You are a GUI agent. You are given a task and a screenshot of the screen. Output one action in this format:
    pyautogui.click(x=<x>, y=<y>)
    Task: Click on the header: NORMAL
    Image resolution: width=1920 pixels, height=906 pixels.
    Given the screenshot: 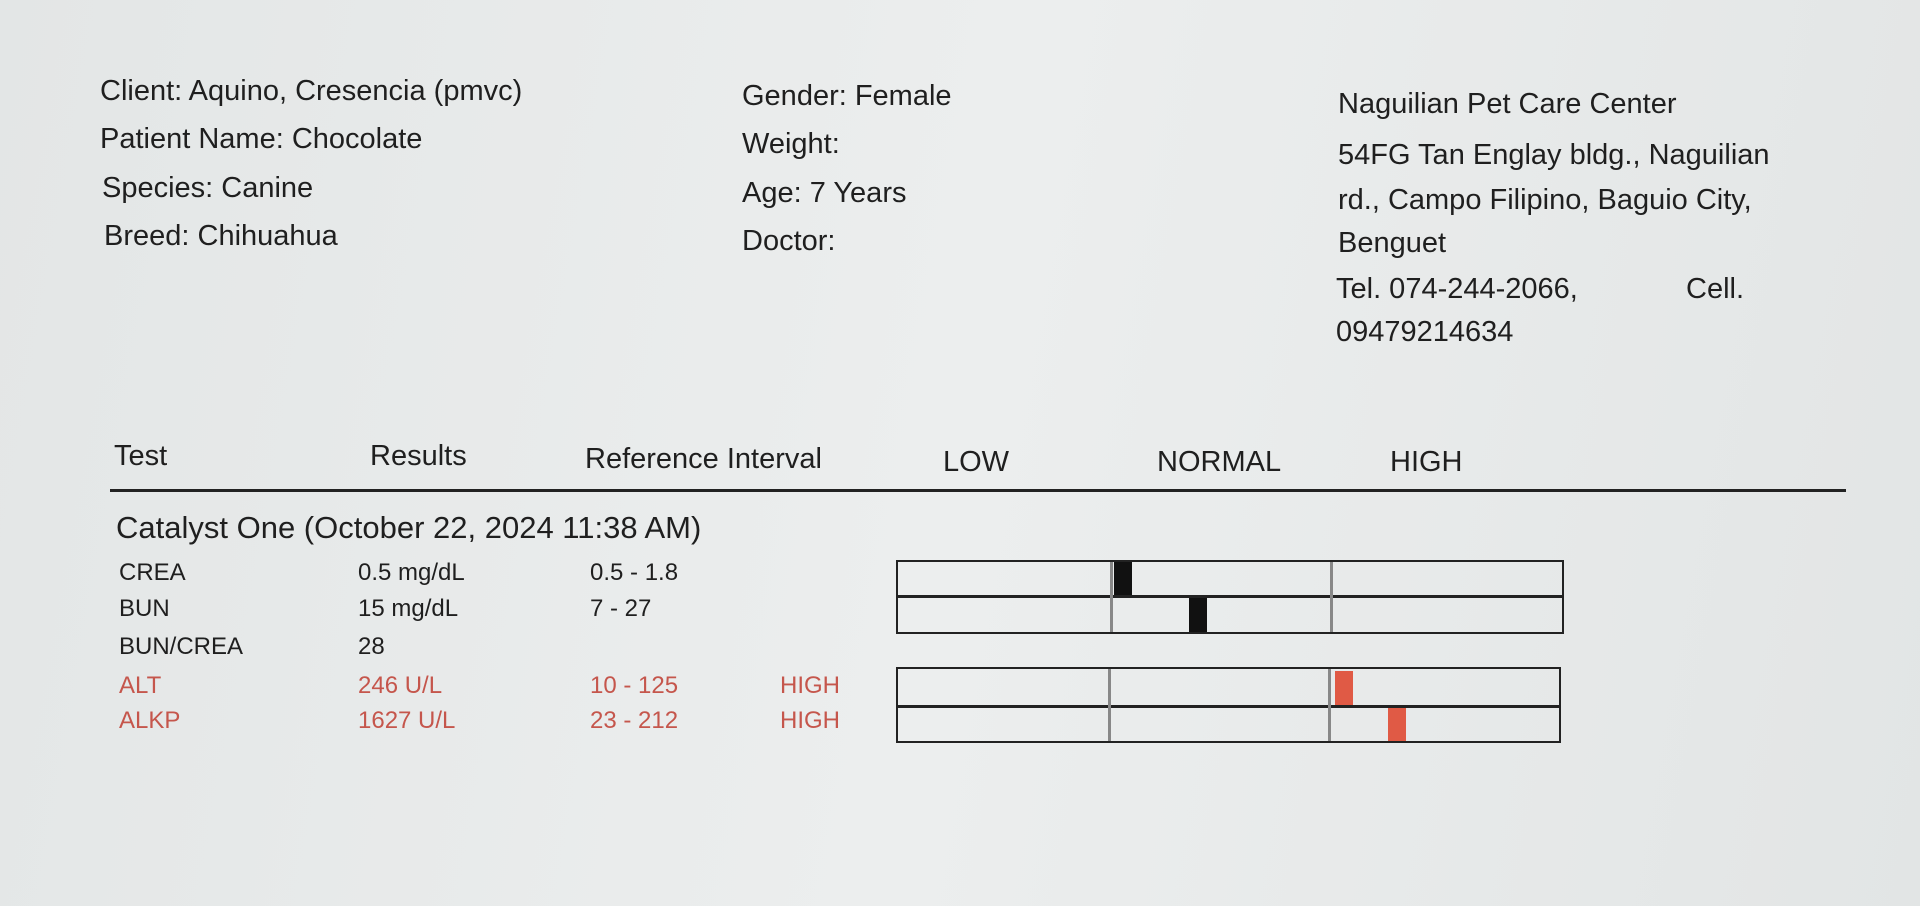 What is the action you would take?
    pyautogui.click(x=1219, y=462)
    